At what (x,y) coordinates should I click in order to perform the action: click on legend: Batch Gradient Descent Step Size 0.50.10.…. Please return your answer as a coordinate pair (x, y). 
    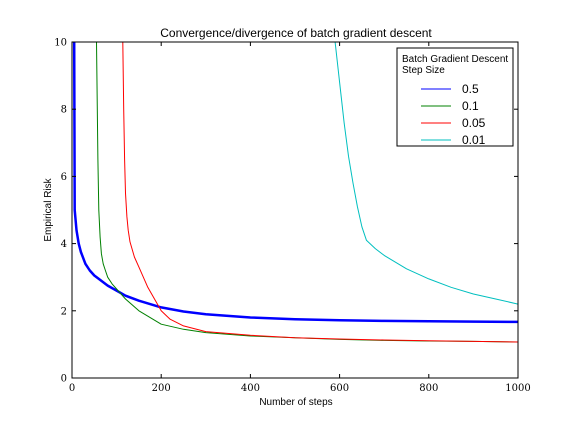
    Looking at the image, I should click on (455, 97).